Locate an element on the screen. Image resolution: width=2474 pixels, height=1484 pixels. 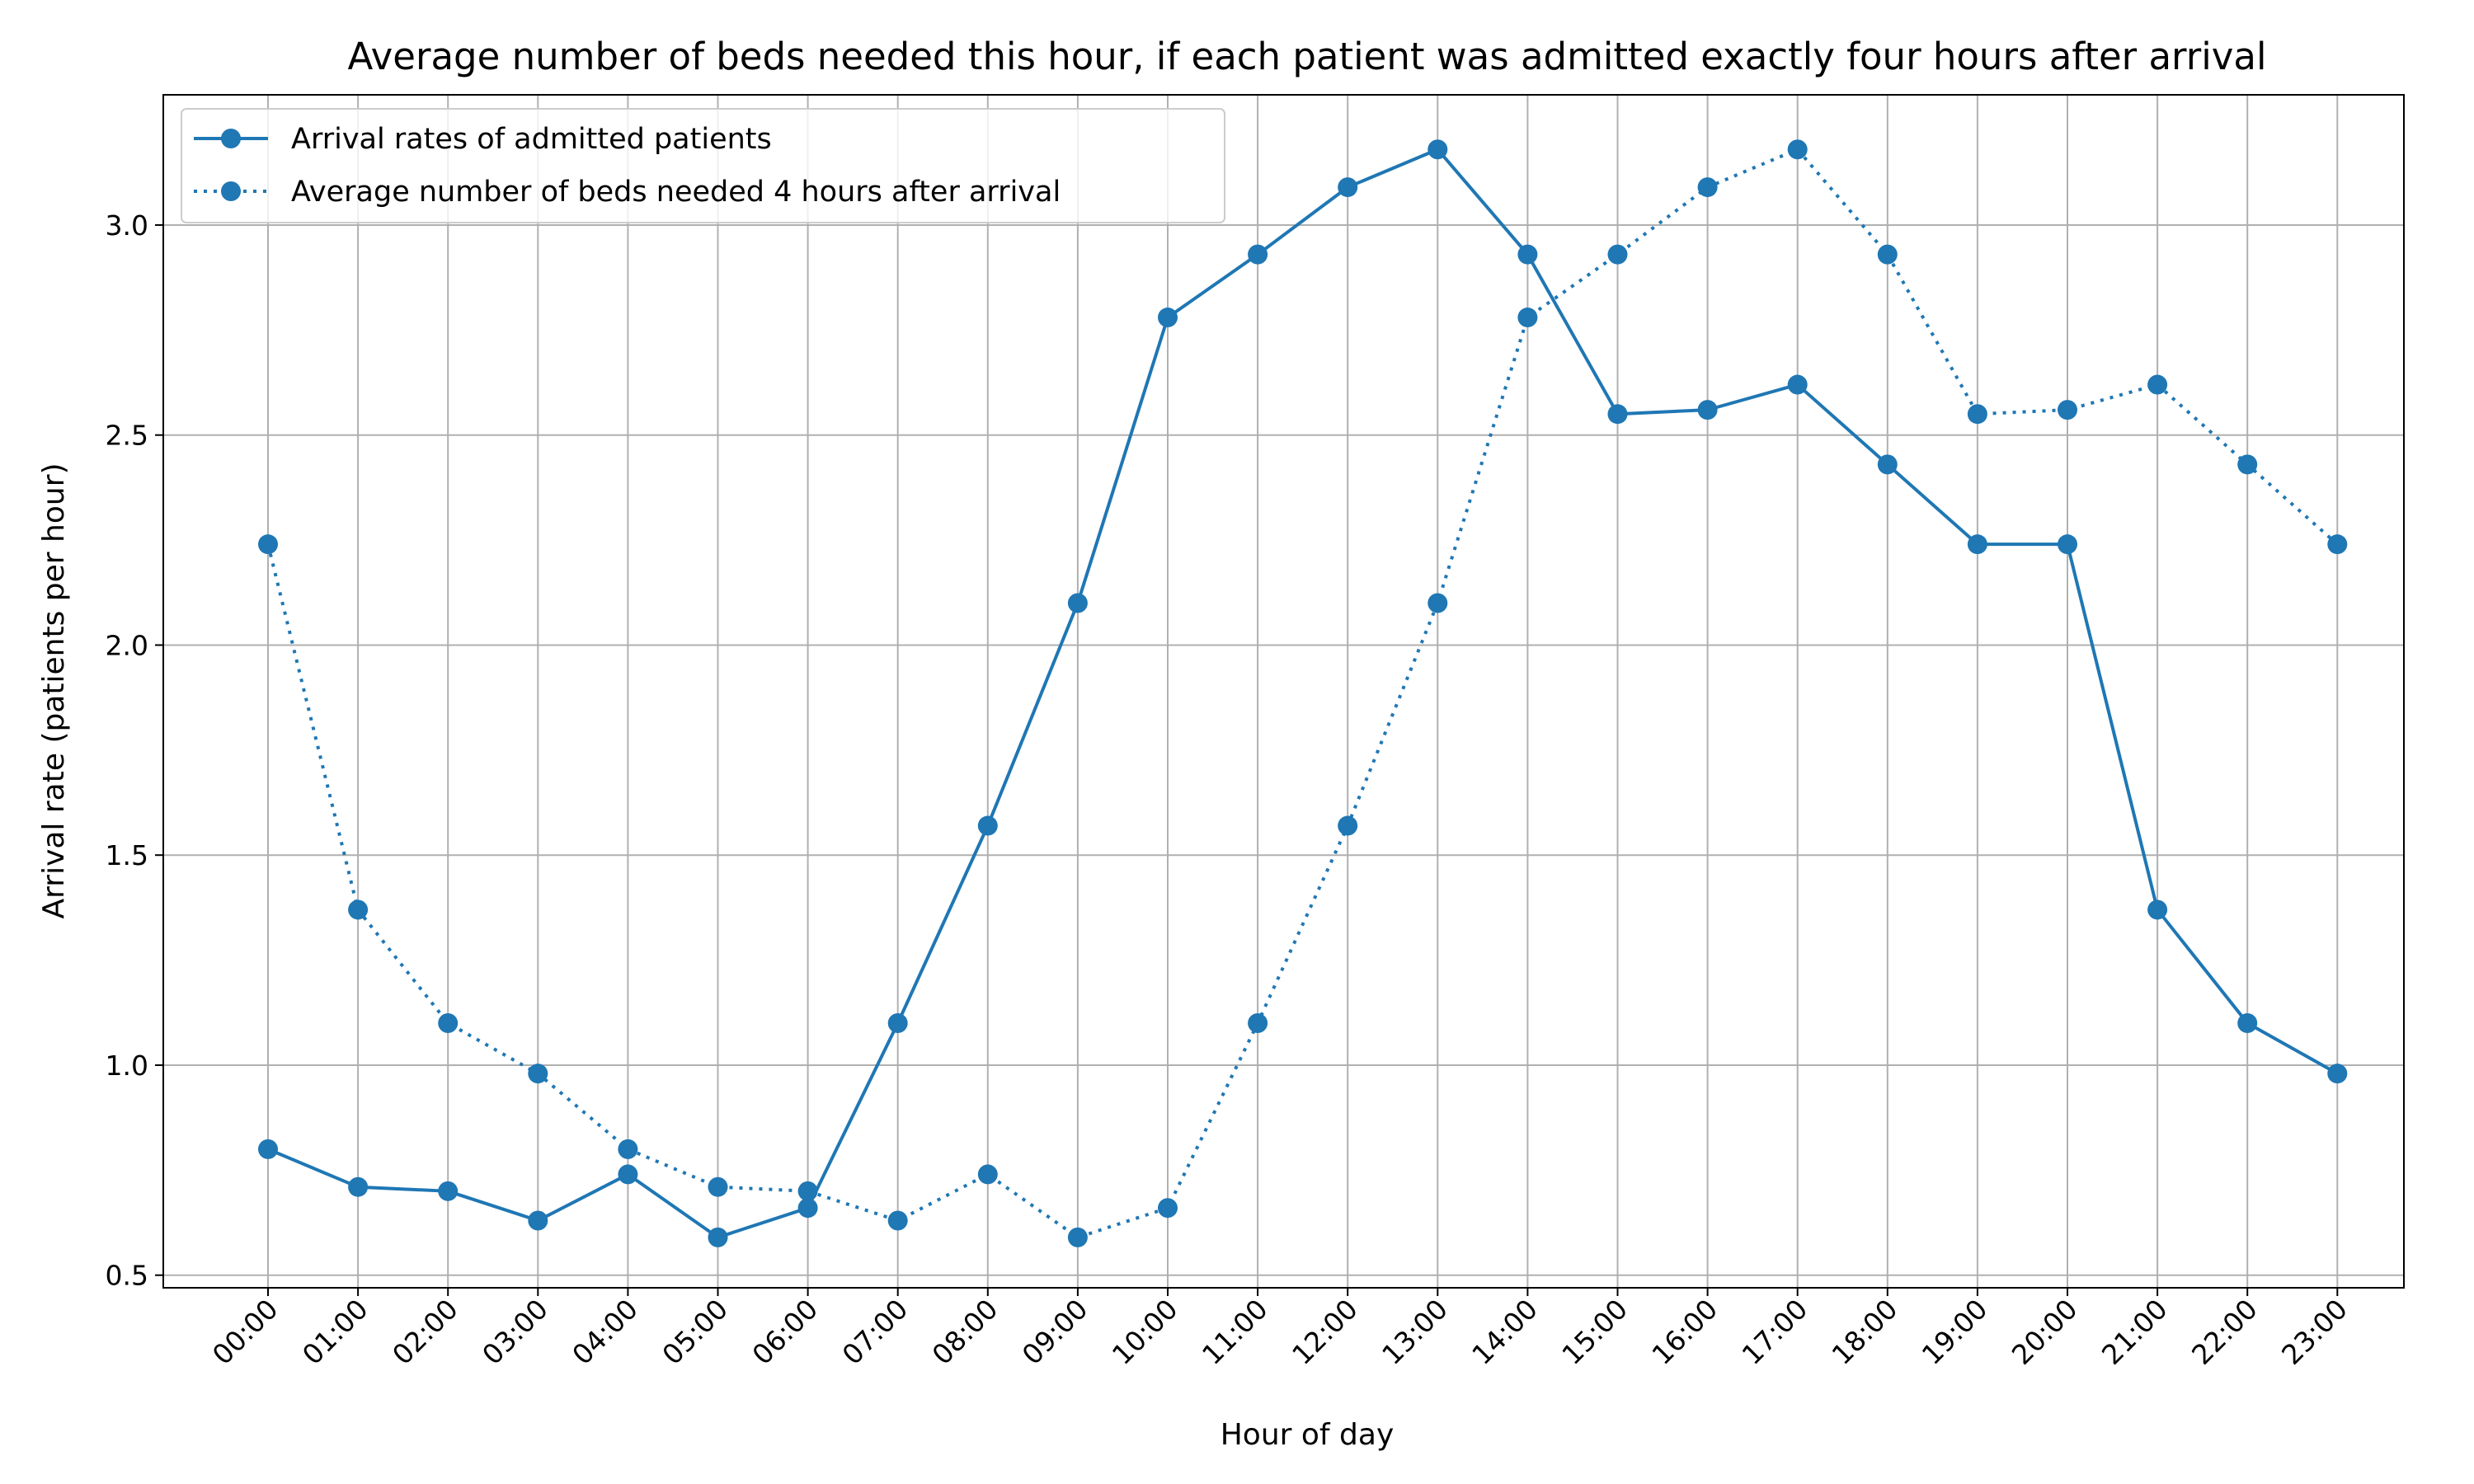
x-tick-label: 04:00 is located at coordinates (605, 1332).